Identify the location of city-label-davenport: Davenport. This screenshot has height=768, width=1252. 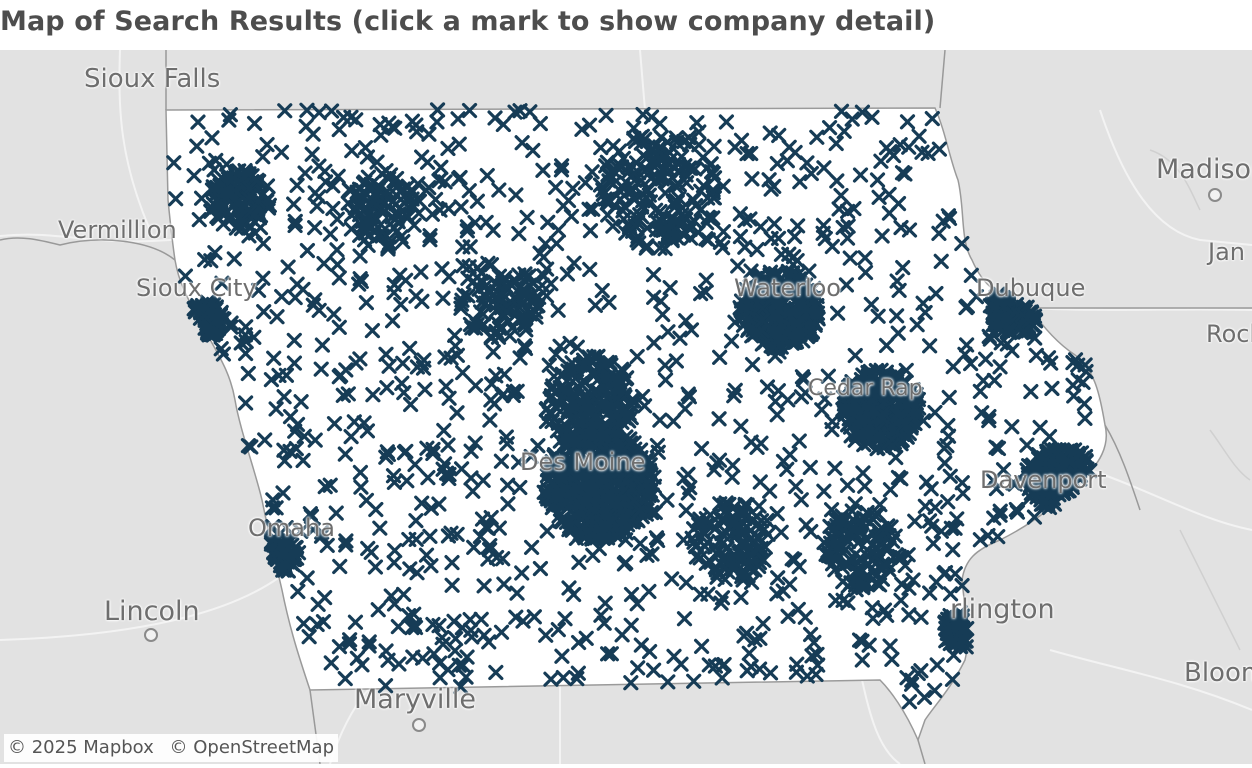
(1043, 480).